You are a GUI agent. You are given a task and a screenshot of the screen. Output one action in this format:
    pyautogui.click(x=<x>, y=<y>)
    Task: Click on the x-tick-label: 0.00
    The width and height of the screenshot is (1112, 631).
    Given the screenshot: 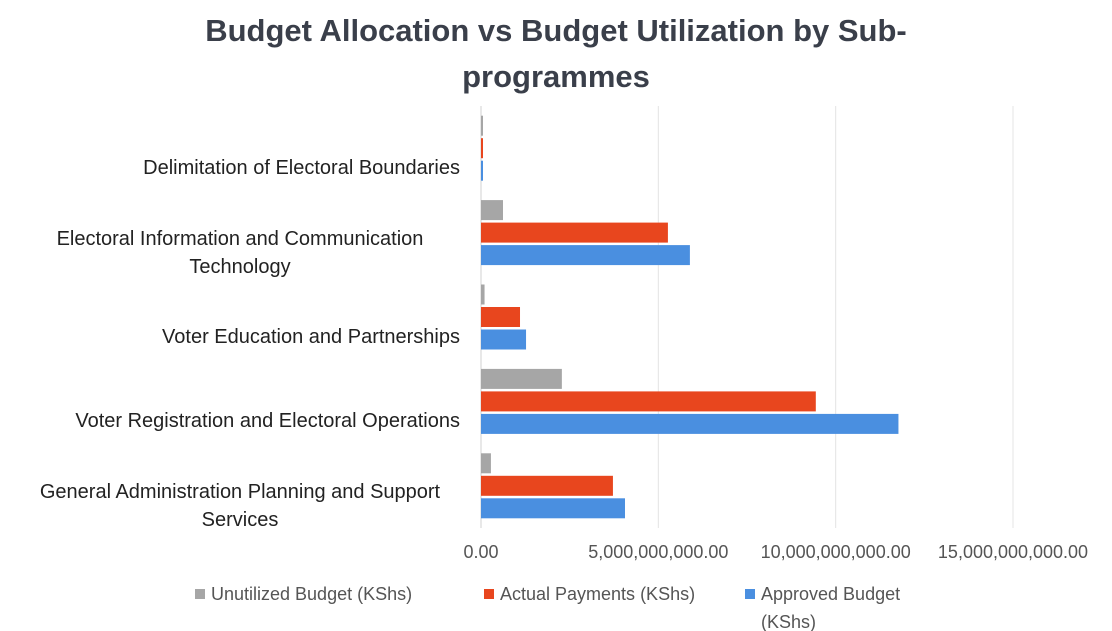 What is the action you would take?
    pyautogui.click(x=480, y=552)
    